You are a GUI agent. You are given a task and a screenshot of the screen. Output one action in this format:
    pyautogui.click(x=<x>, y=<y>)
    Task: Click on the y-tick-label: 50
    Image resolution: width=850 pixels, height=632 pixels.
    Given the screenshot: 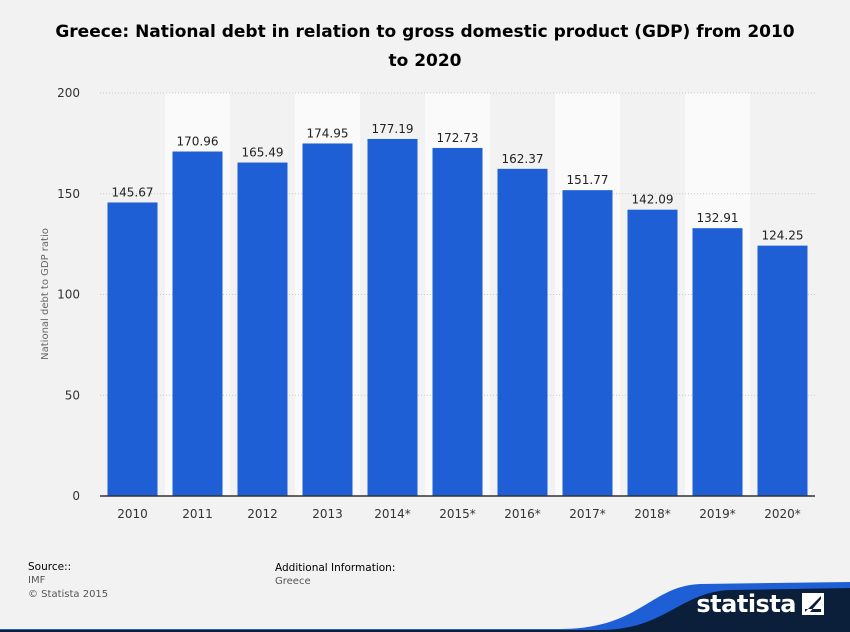 What is the action you would take?
    pyautogui.click(x=72, y=395)
    